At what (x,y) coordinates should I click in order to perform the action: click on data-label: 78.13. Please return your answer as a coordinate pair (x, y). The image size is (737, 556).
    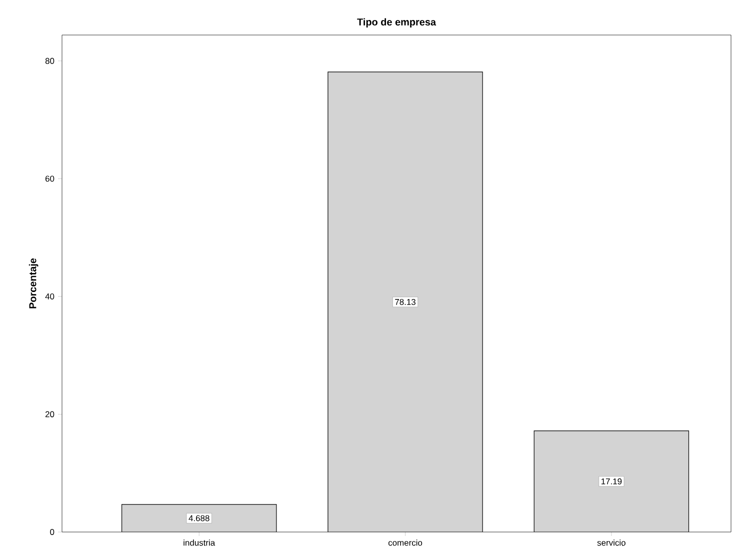
    Looking at the image, I should click on (405, 301).